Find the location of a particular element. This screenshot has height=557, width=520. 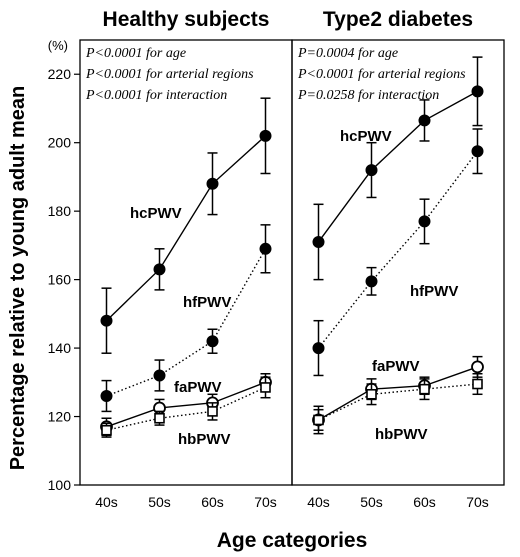

series-line-fapwv-healthy is located at coordinates (186, 404).